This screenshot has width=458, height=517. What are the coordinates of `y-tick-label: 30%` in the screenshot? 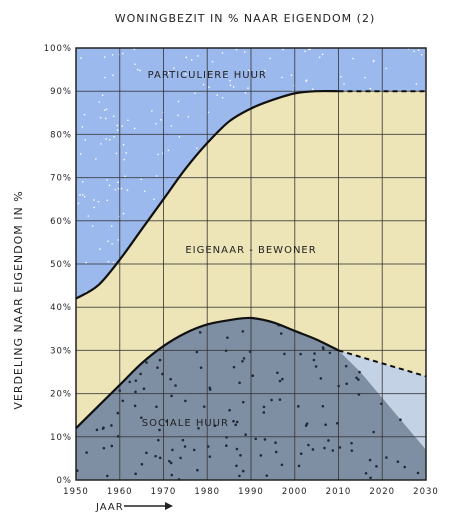 It's located at (61, 351).